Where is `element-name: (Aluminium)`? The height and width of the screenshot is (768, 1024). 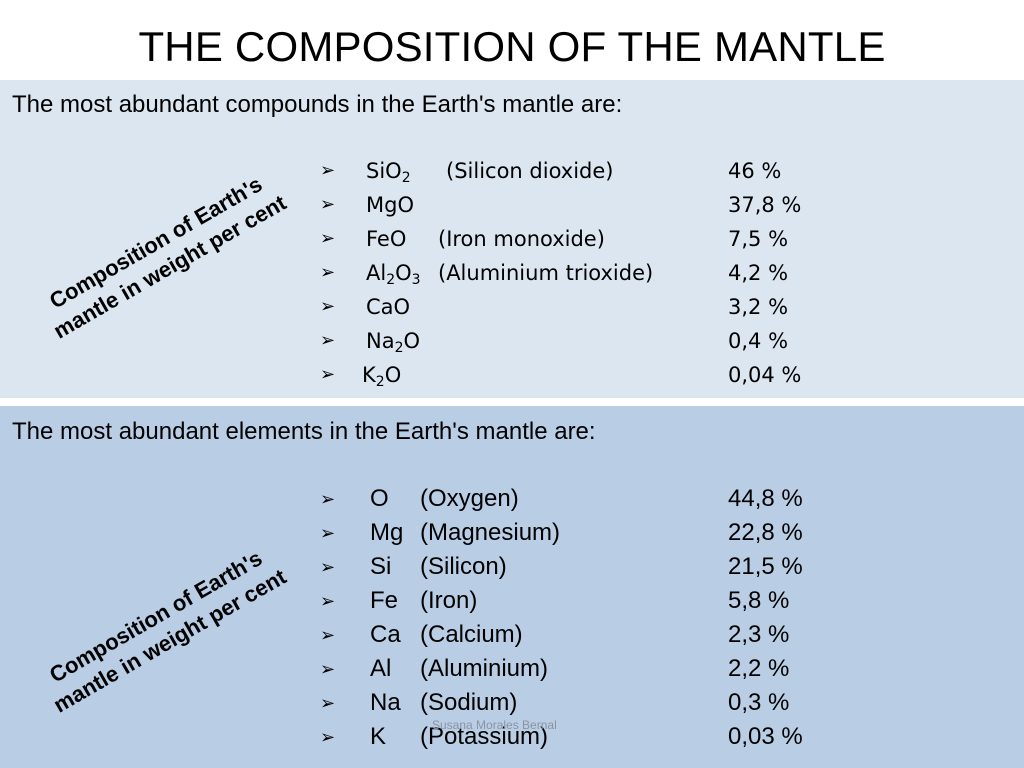 element-name: (Aluminium) is located at coordinates (484, 668).